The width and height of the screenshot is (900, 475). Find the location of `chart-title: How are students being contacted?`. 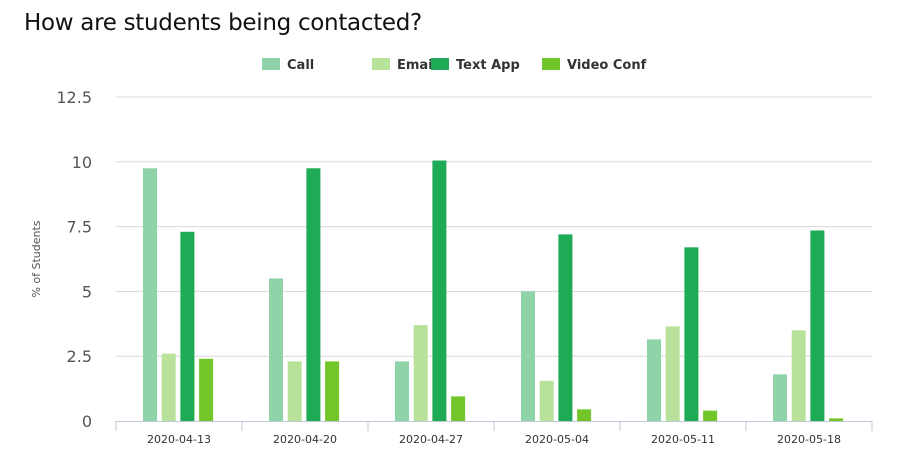

chart-title: How are students being contacted? is located at coordinates (223, 23).